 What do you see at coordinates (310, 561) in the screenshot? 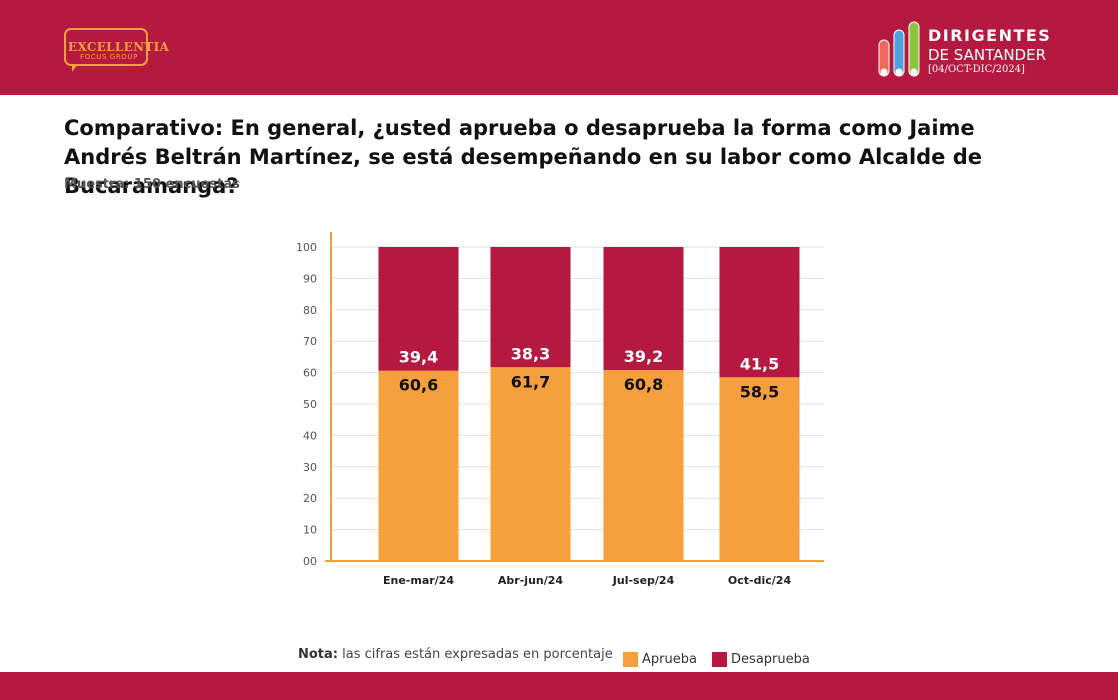
I see `y-tick-label: 00` at bounding box center [310, 561].